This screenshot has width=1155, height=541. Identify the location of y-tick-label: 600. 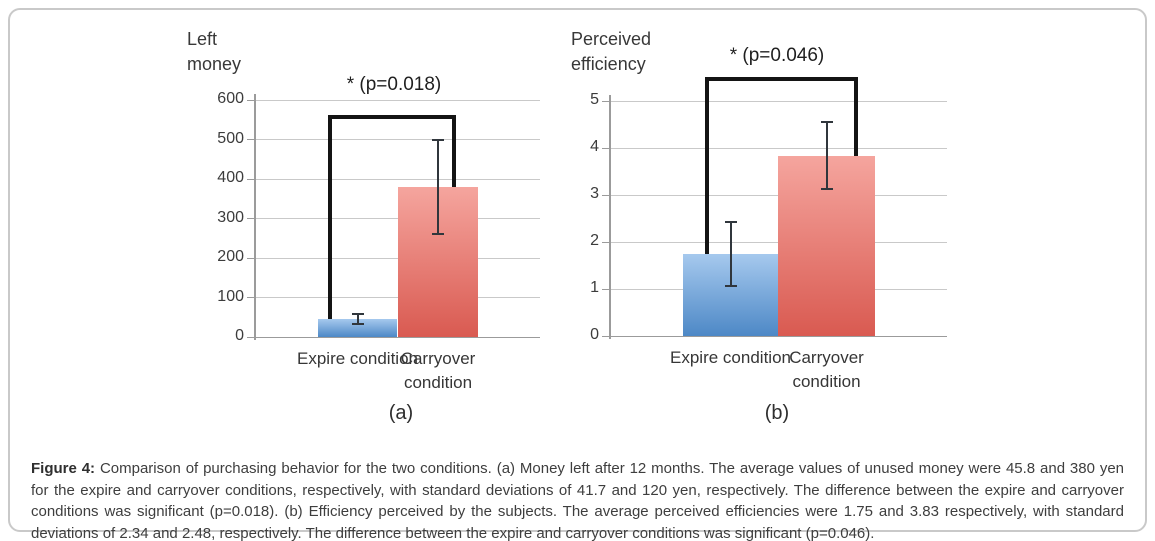
(230, 98).